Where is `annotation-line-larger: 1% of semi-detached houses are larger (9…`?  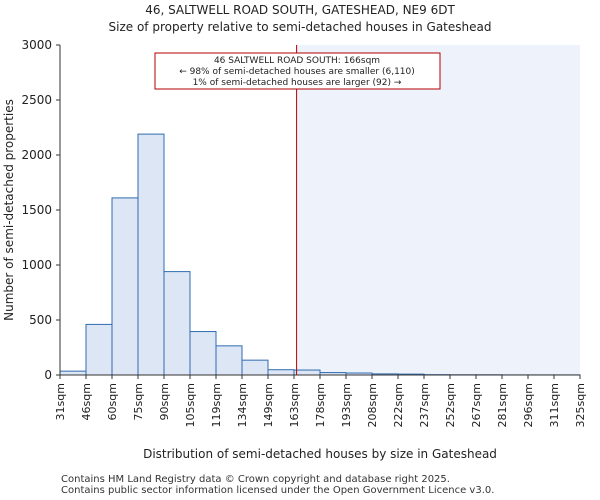 annotation-line-larger: 1% of semi-detached houses are larger (9… is located at coordinates (297, 83).